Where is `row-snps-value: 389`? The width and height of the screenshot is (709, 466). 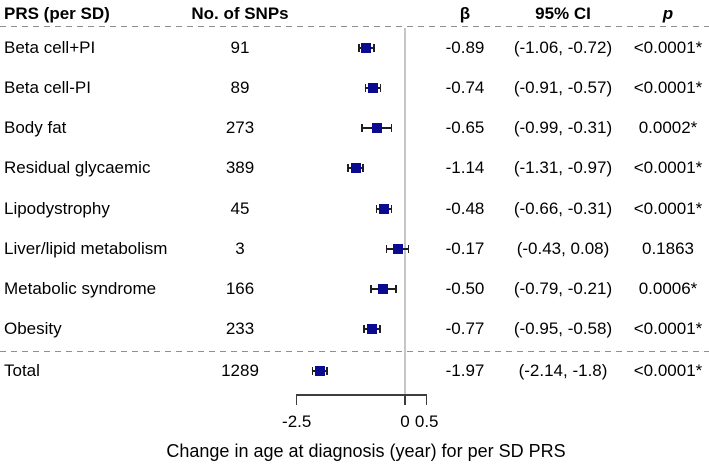 row-snps-value: 389 is located at coordinates (240, 167).